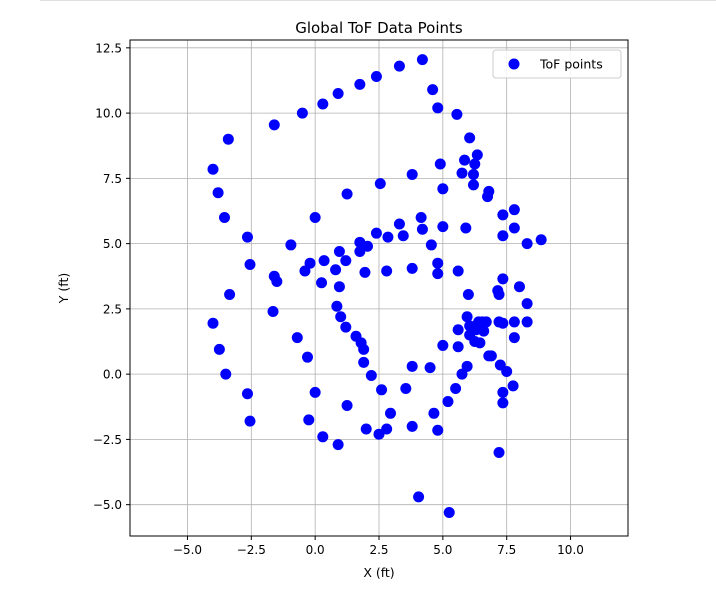  I want to click on y-tick-label: 10.0, so click(108, 114).